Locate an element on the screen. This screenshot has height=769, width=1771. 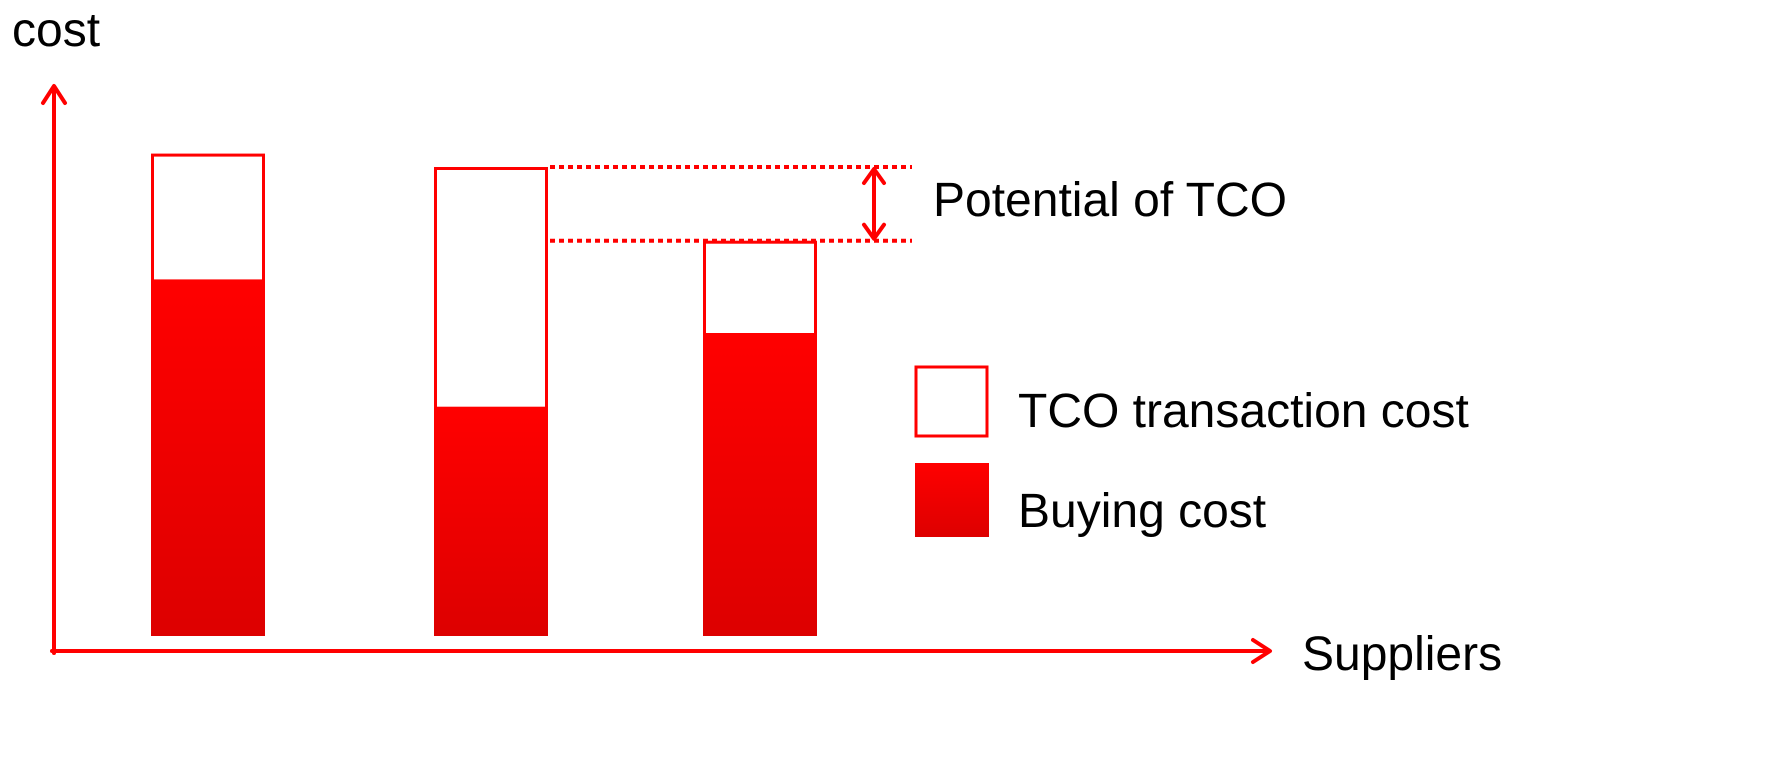
annotation-arrowhead-down is located at coordinates (874, 231).